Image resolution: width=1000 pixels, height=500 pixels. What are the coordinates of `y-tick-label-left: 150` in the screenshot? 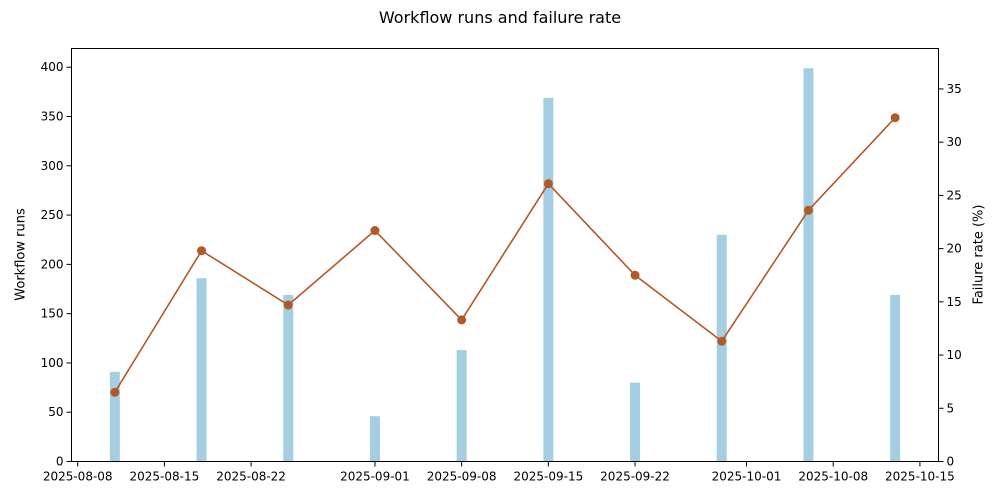 It's located at (52, 314).